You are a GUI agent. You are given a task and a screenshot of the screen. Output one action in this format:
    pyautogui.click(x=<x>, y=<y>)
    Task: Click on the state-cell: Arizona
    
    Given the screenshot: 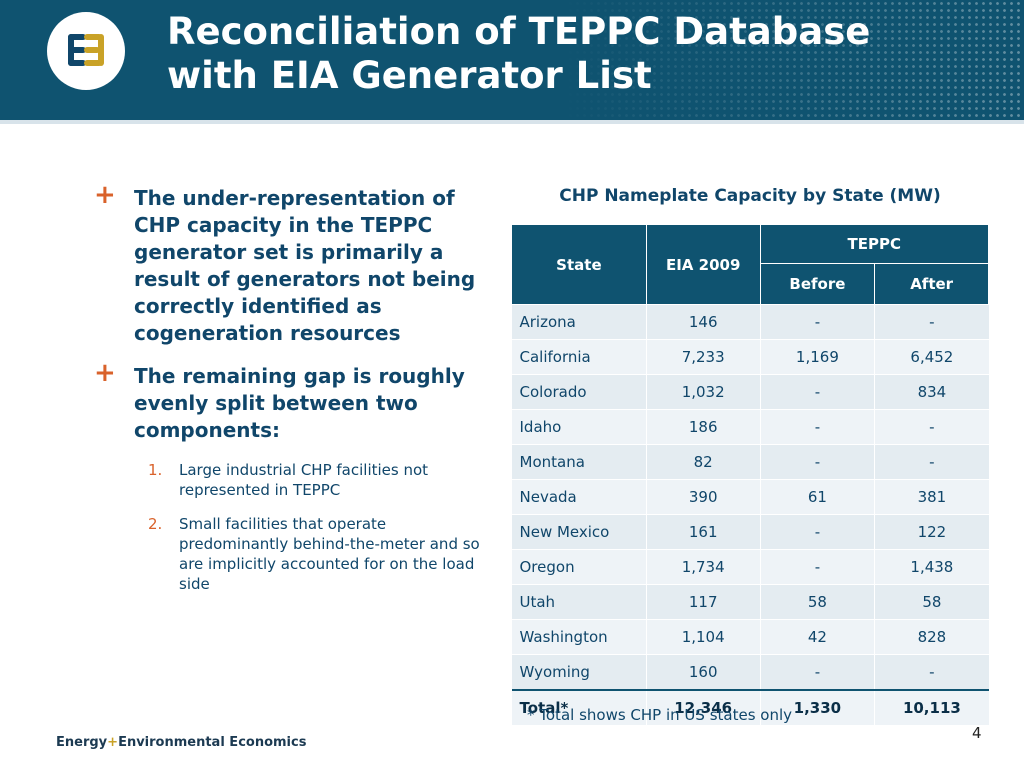 What is the action you would take?
    pyautogui.click(x=579, y=322)
    